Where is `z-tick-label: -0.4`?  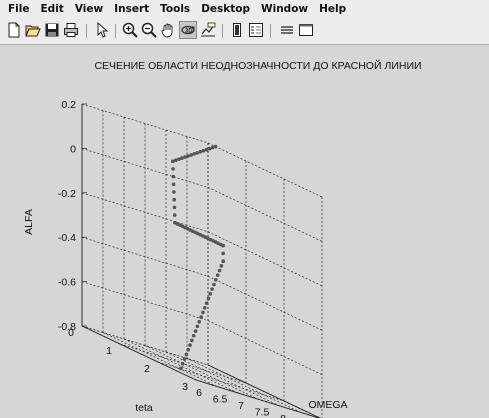 z-tick-label: -0.4 is located at coordinates (67, 238).